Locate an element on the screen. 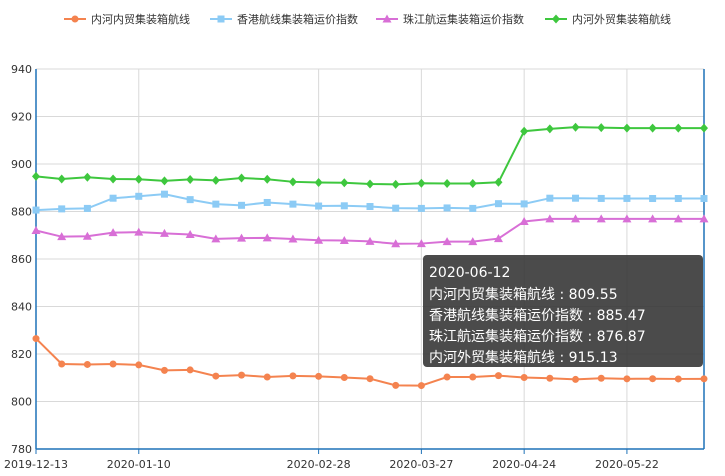  y-tick-label: 780 is located at coordinates (21, 449).